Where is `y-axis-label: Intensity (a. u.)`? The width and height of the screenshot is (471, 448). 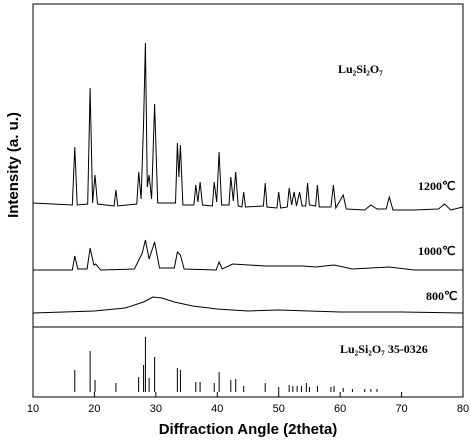 y-axis-label: Intensity (a. u.) is located at coordinates (13, 165).